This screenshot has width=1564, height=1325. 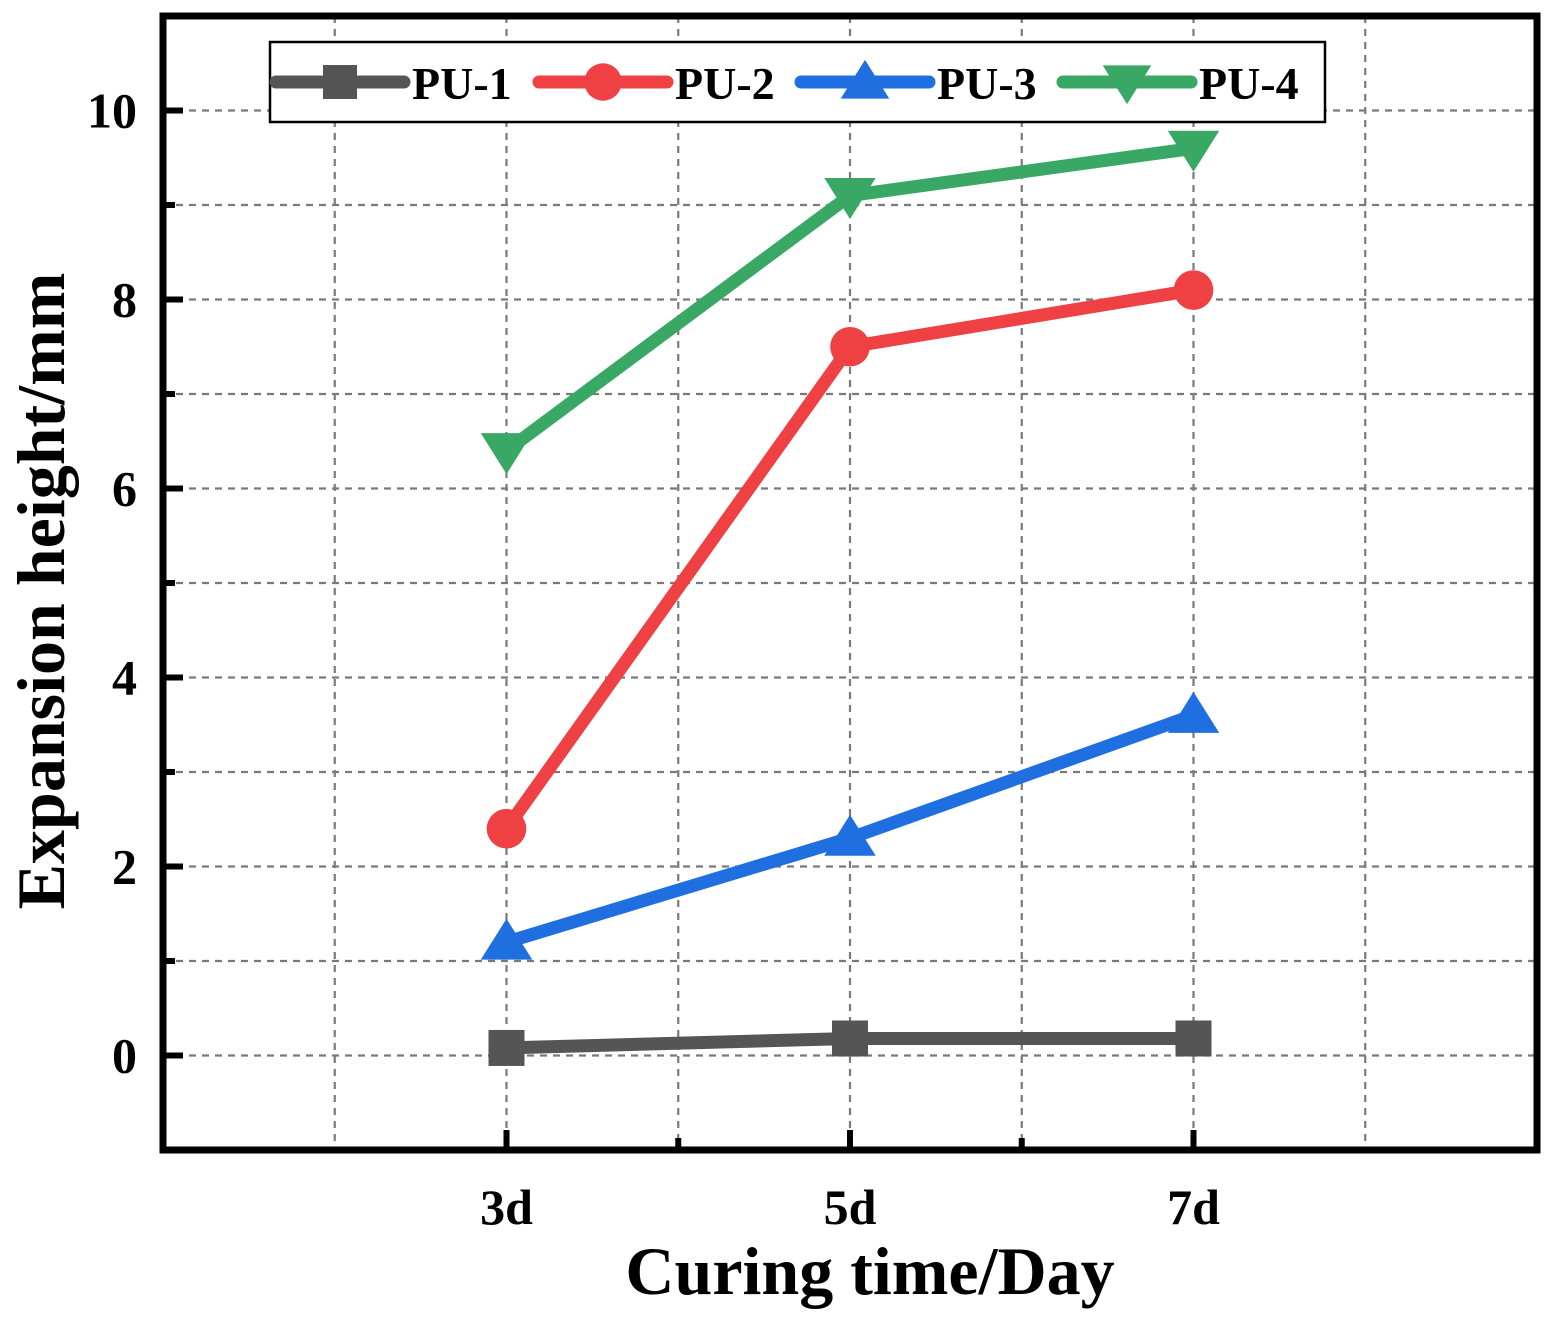 What do you see at coordinates (915, 83) in the screenshot?
I see `legend-entry: PU-3` at bounding box center [915, 83].